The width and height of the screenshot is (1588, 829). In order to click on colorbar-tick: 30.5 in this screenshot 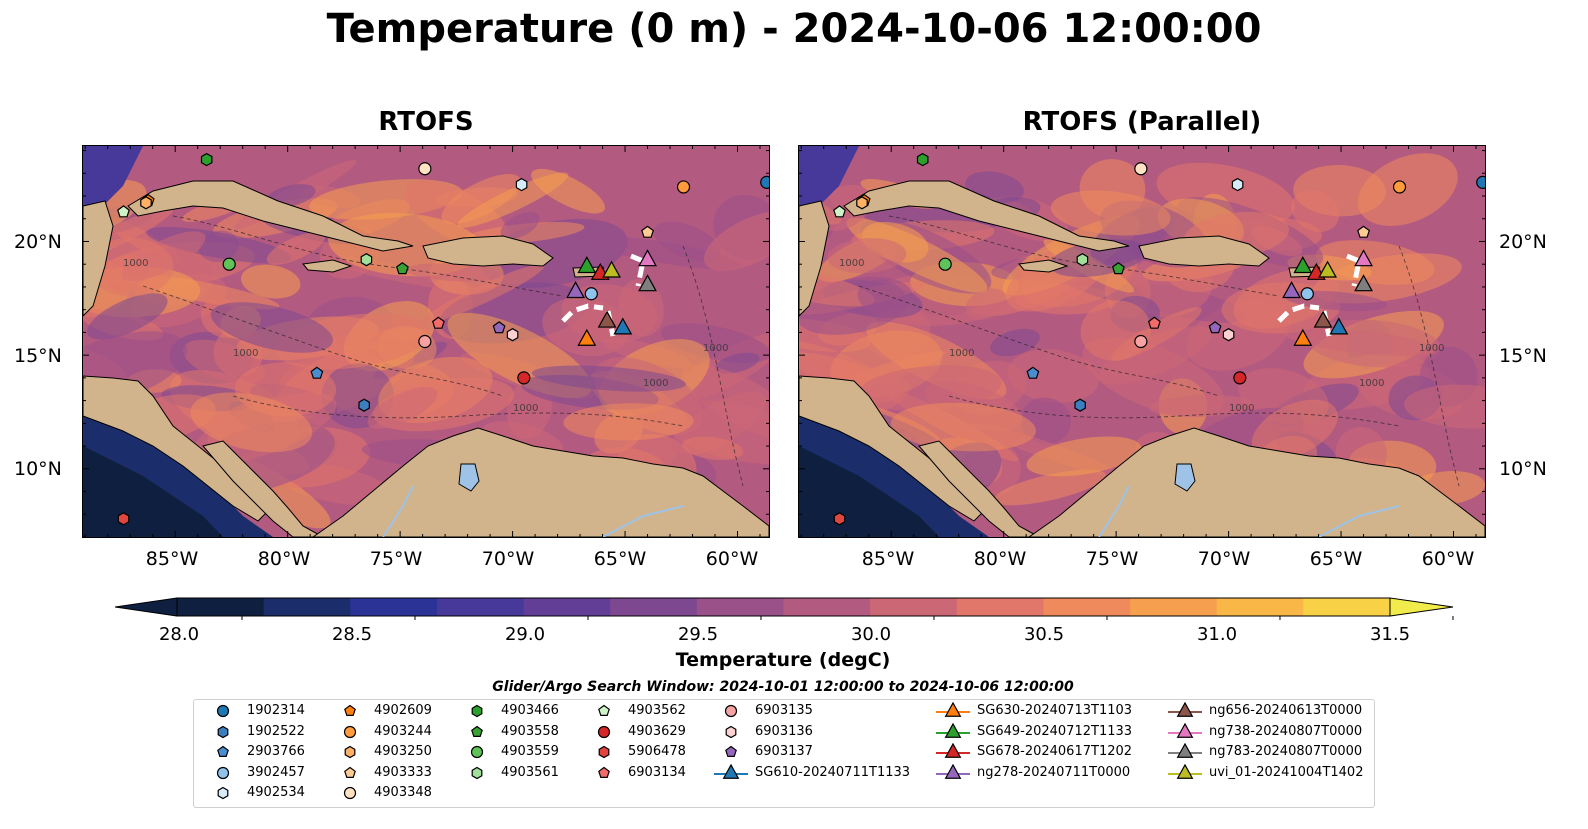, I will do `click(1044, 634)`.